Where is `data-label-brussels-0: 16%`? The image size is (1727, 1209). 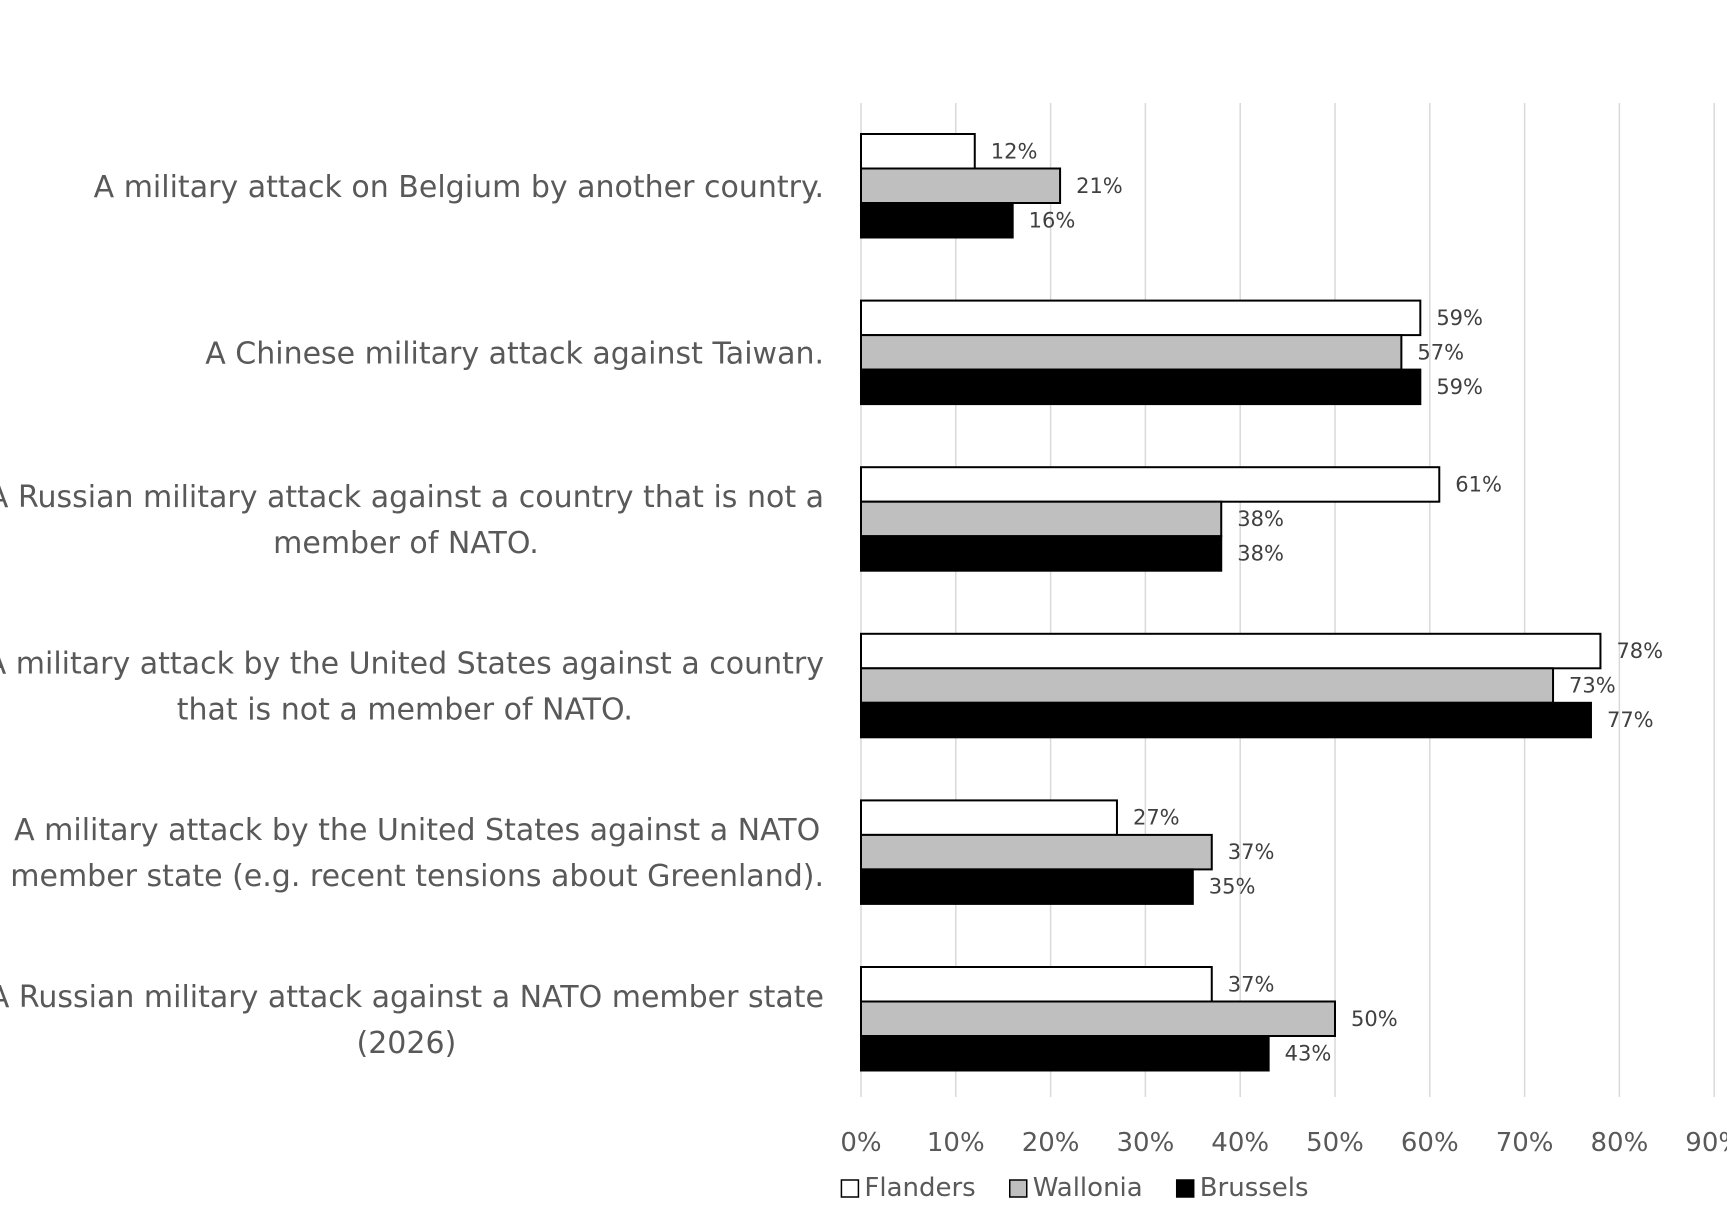 data-label-brussels-0: 16% is located at coordinates (1052, 220).